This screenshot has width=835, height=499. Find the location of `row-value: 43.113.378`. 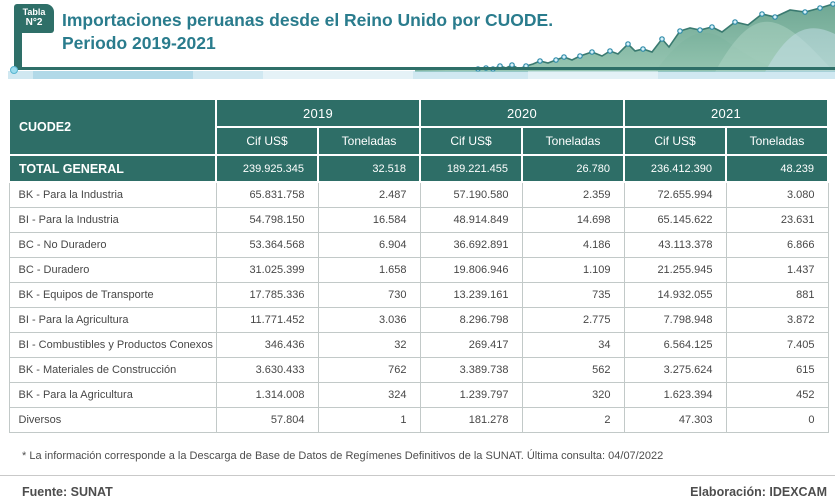

row-value: 43.113.378 is located at coordinates (675, 245).